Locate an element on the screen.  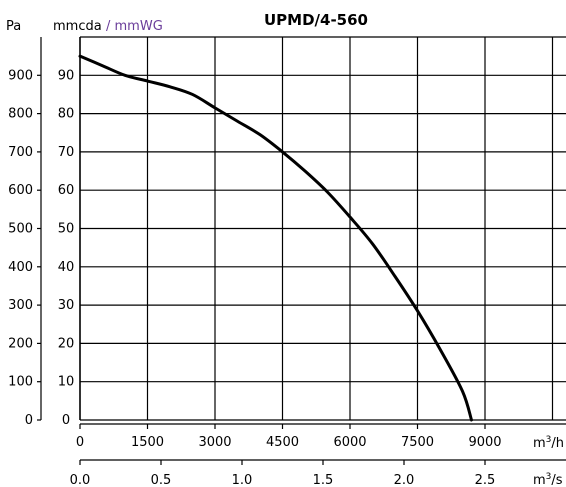
x-tick-label-m3s: 2.5 is located at coordinates (485, 480).